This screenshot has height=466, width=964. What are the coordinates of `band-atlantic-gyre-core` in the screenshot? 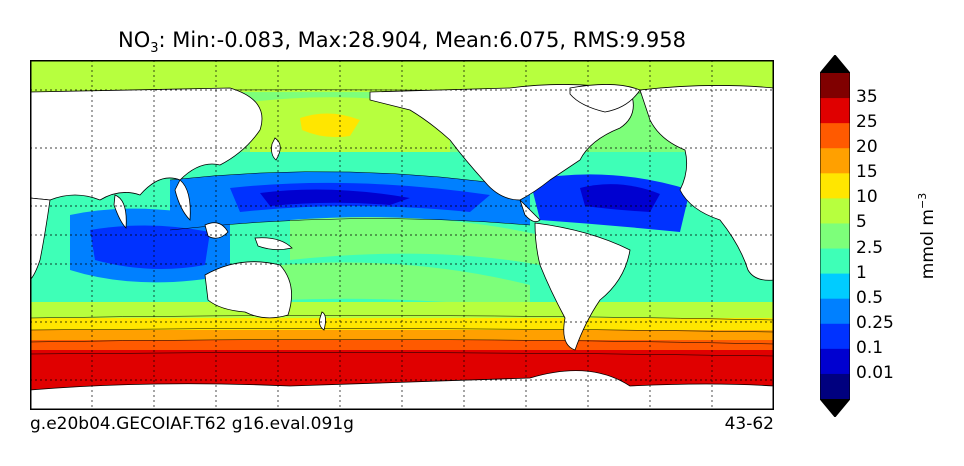 It's located at (620, 198).